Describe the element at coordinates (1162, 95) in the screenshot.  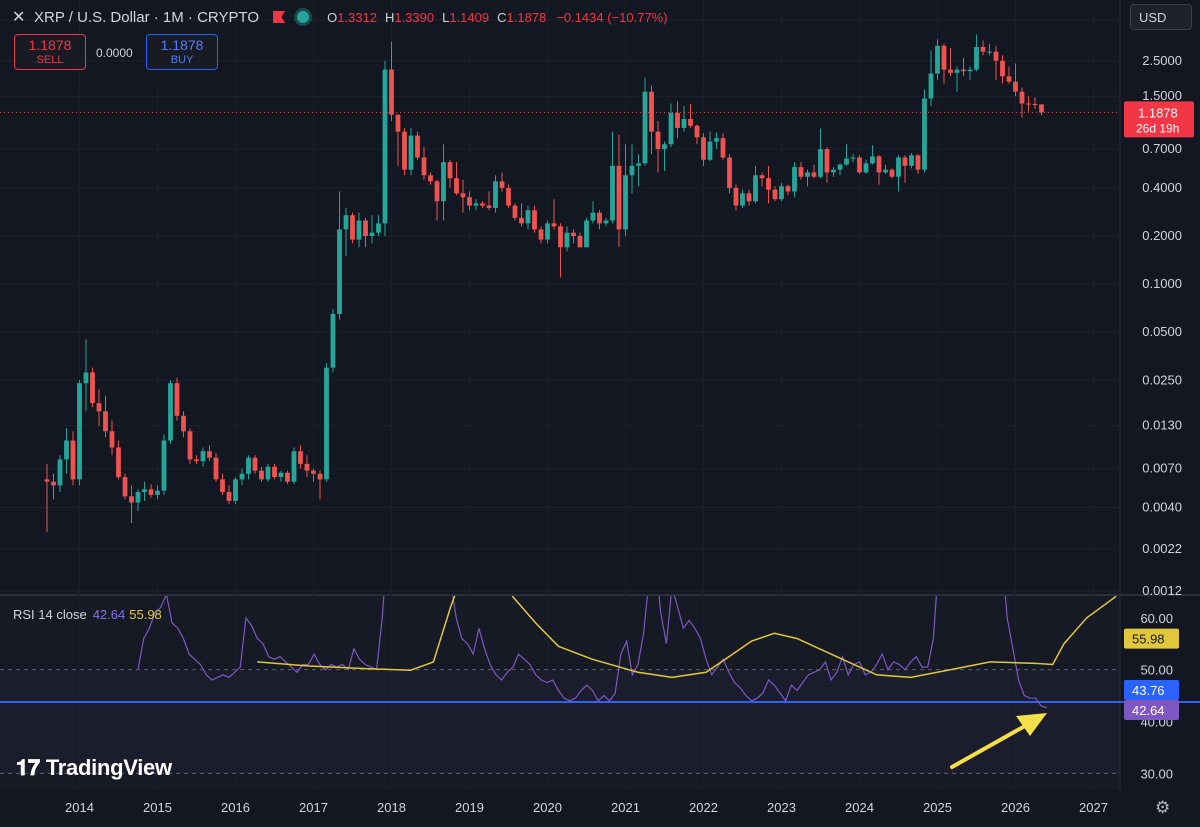
I see `price-tick-label: 1.5000` at that location.